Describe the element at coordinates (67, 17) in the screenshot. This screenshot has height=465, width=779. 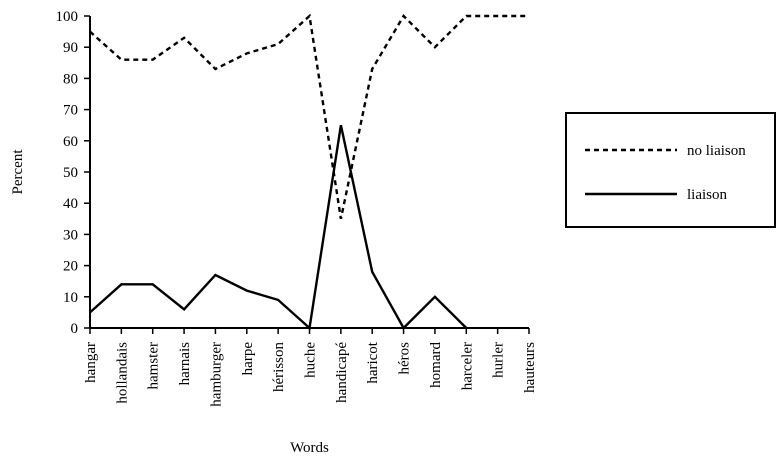
I see `y-tick-label: 100` at that location.